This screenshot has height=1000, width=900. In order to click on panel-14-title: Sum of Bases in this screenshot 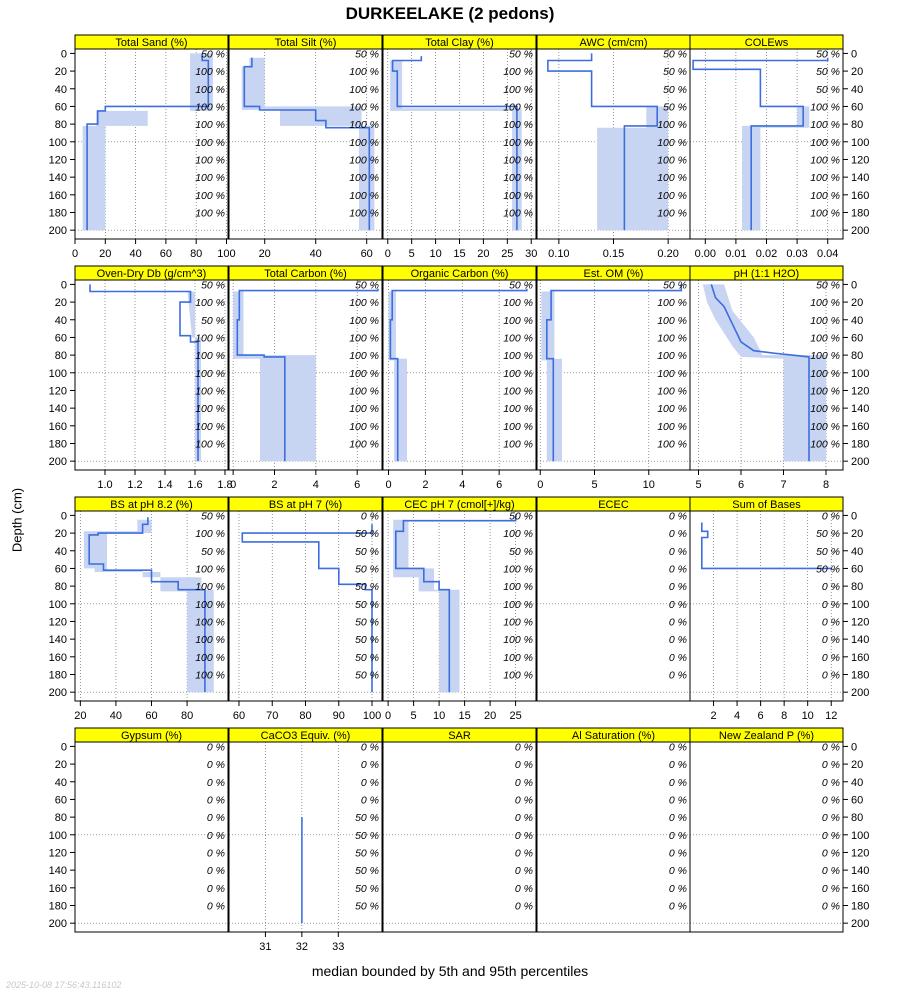, I will do `click(766, 505)`.